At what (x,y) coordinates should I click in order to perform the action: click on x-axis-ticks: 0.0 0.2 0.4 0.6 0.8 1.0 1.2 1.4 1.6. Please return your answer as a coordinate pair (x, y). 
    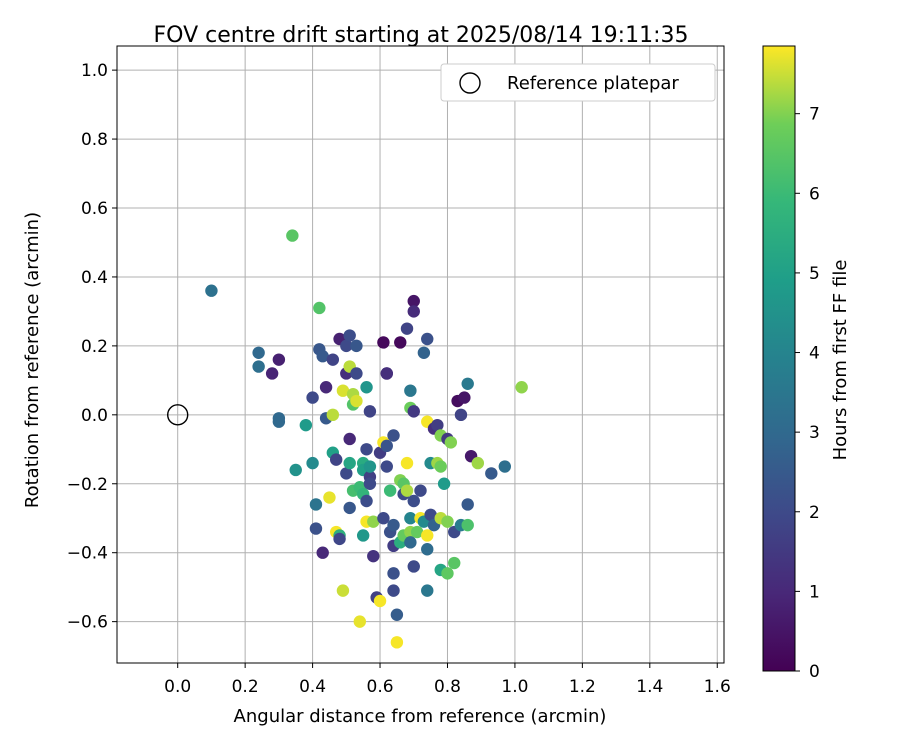
    Looking at the image, I should click on (447, 680).